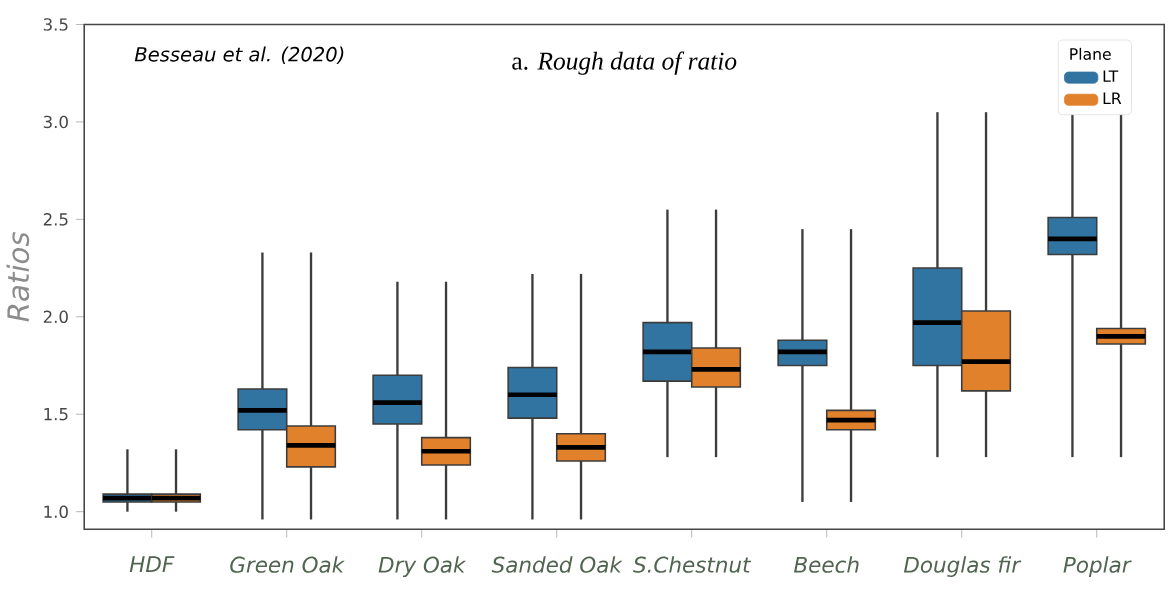  Describe the element at coordinates (152, 564) in the screenshot. I see `x-tick-label: HDF` at that location.